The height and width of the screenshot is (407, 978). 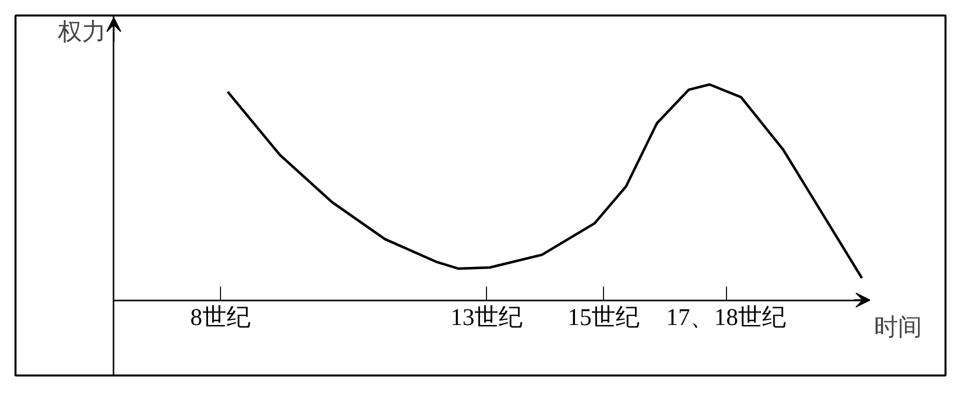 What do you see at coordinates (81, 33) in the screenshot?
I see `y-axis-title: 权力` at bounding box center [81, 33].